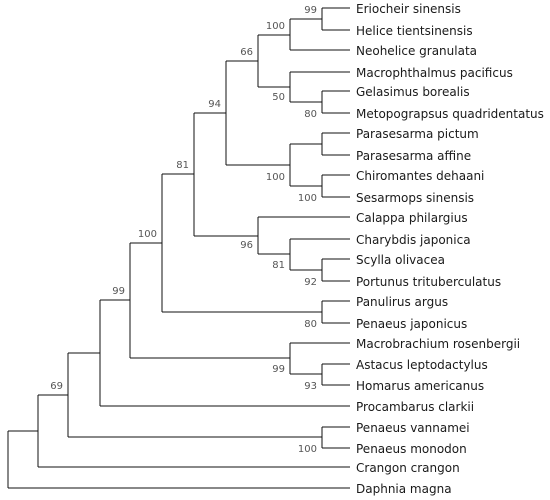 This screenshot has width=550, height=500. What do you see at coordinates (422, 365) in the screenshot?
I see `taxon-label: Astacus leptodactylus` at bounding box center [422, 365].